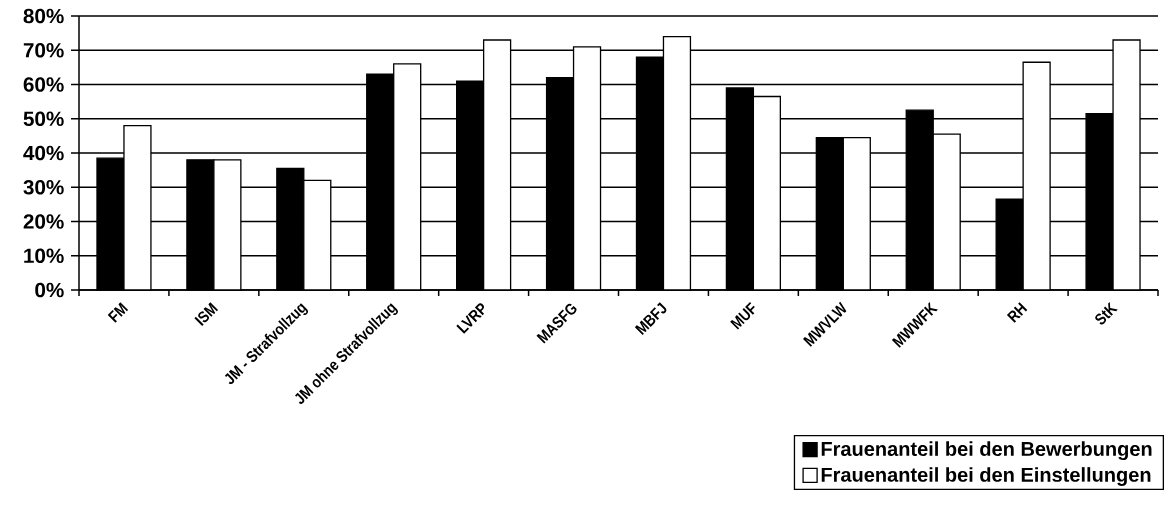 The image size is (1166, 515). What do you see at coordinates (986, 476) in the screenshot?
I see `legend-label: Frauenanteil bei den Einstellungen` at bounding box center [986, 476].